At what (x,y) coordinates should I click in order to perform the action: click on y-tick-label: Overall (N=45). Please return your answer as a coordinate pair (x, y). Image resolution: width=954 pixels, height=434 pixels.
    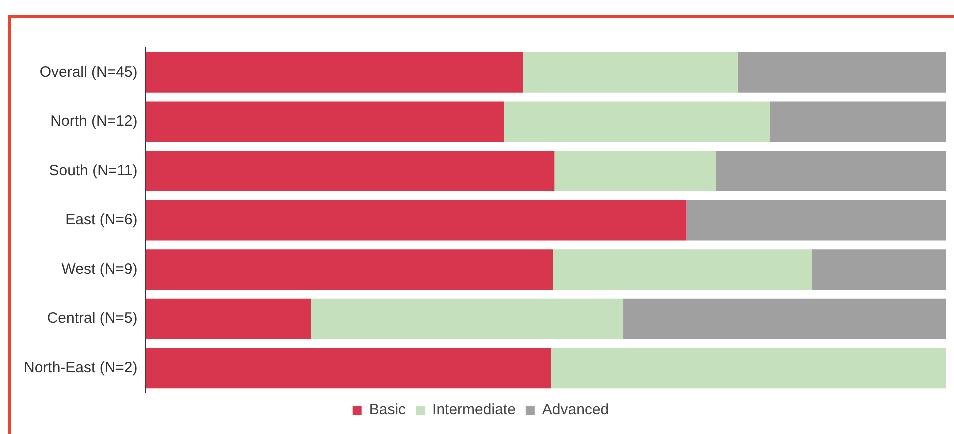
    Looking at the image, I should click on (89, 72).